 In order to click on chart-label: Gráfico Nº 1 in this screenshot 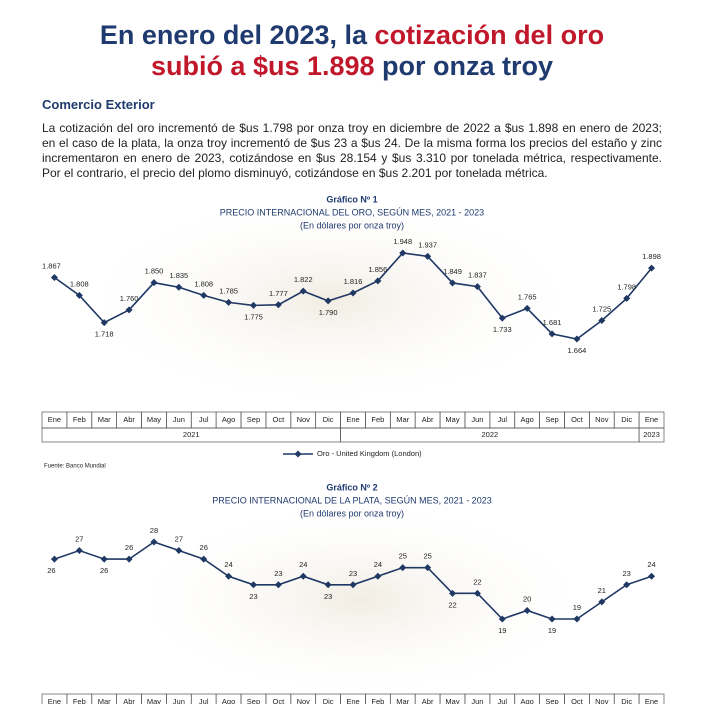, I will do `click(351, 199)`.